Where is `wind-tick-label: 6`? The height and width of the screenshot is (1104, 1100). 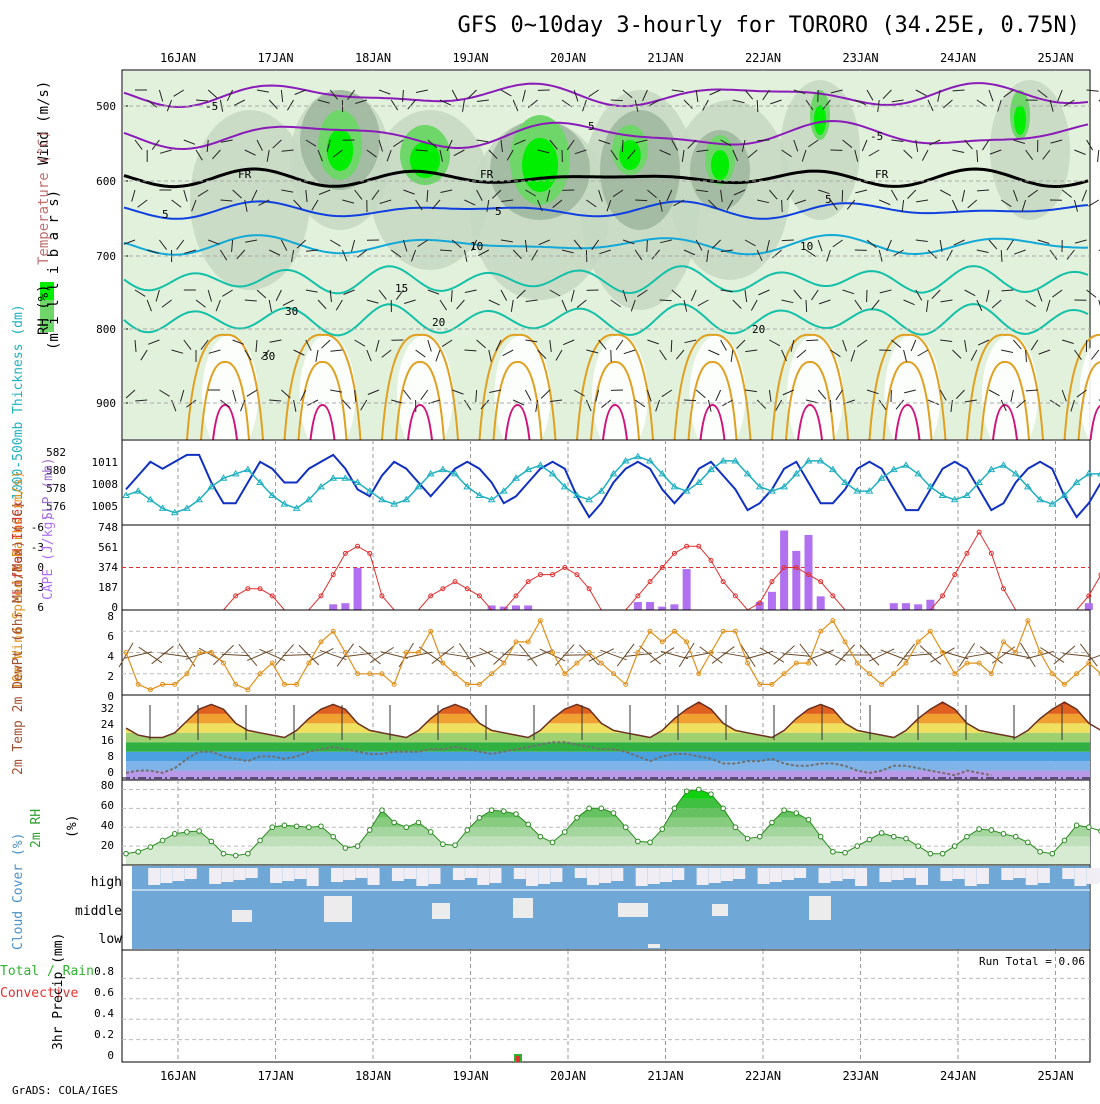
wind-tick-label: 6 is located at coordinates (110, 636).